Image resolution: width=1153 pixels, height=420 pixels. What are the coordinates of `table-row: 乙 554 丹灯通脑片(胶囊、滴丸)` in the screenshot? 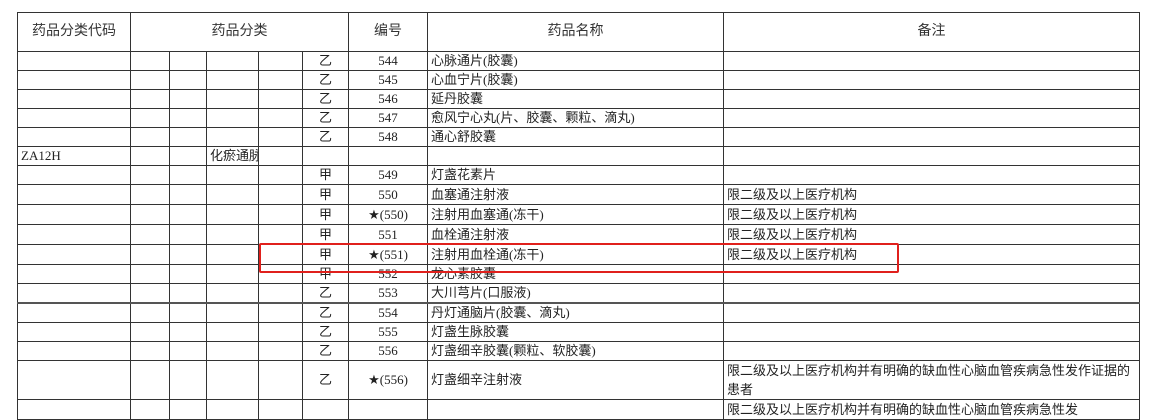 It's located at (579, 312).